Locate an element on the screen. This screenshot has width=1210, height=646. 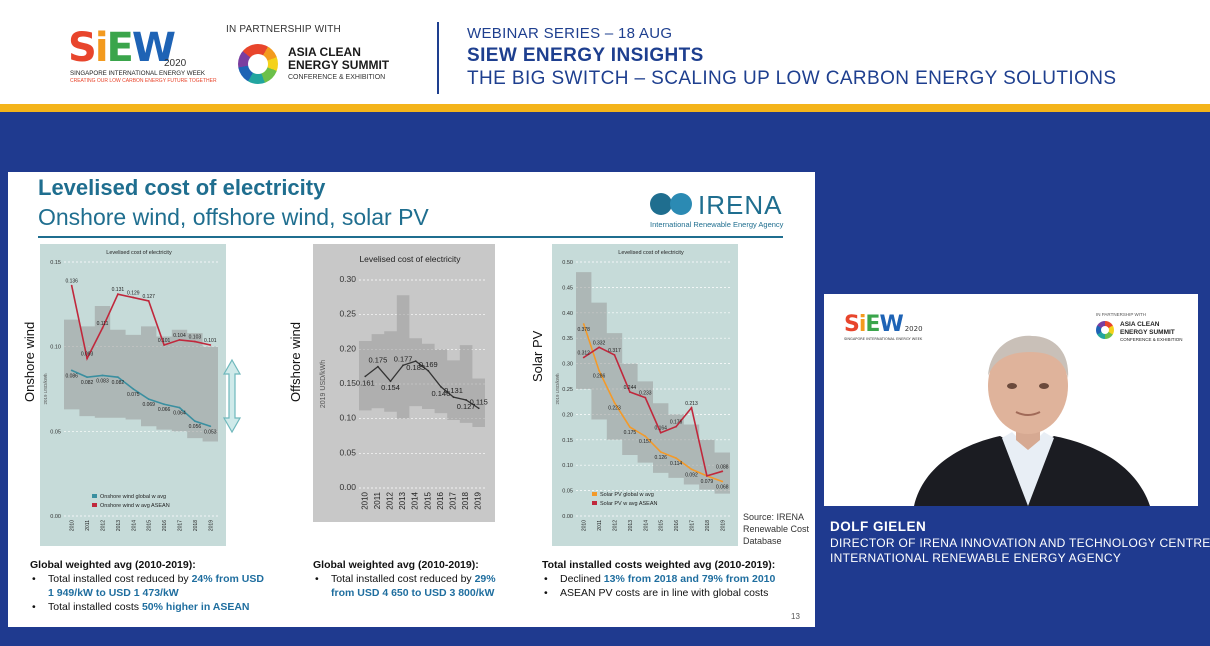
data-label: 0.092 is located at coordinates (691, 475).